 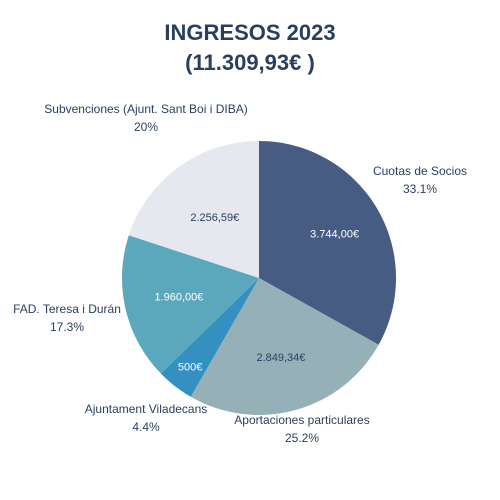 I want to click on pie-slice-subvenciones-ajunt-sant-boi-i-diba, so click(x=193, y=209).